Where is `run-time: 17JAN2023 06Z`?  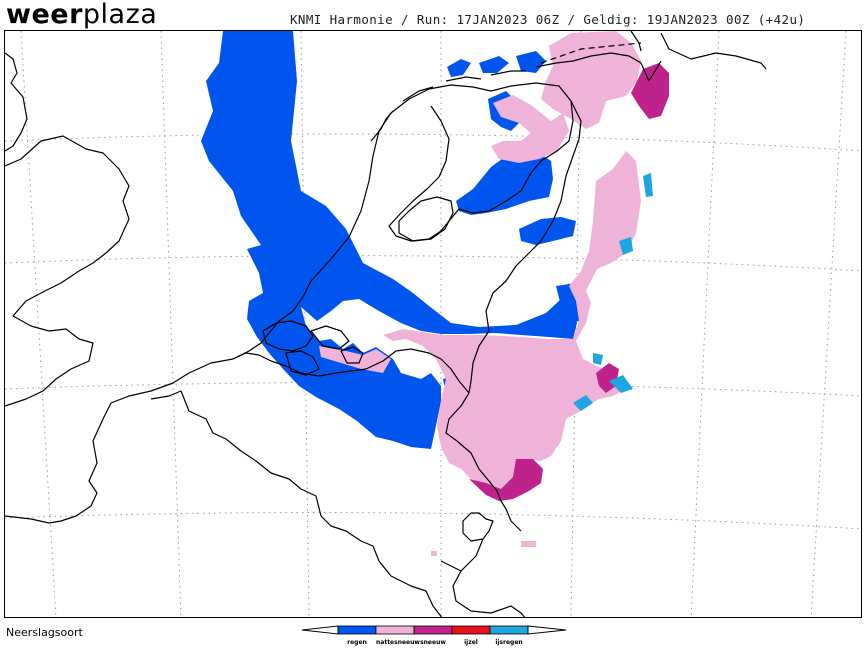 run-time: 17JAN2023 06Z is located at coordinates (508, 19).